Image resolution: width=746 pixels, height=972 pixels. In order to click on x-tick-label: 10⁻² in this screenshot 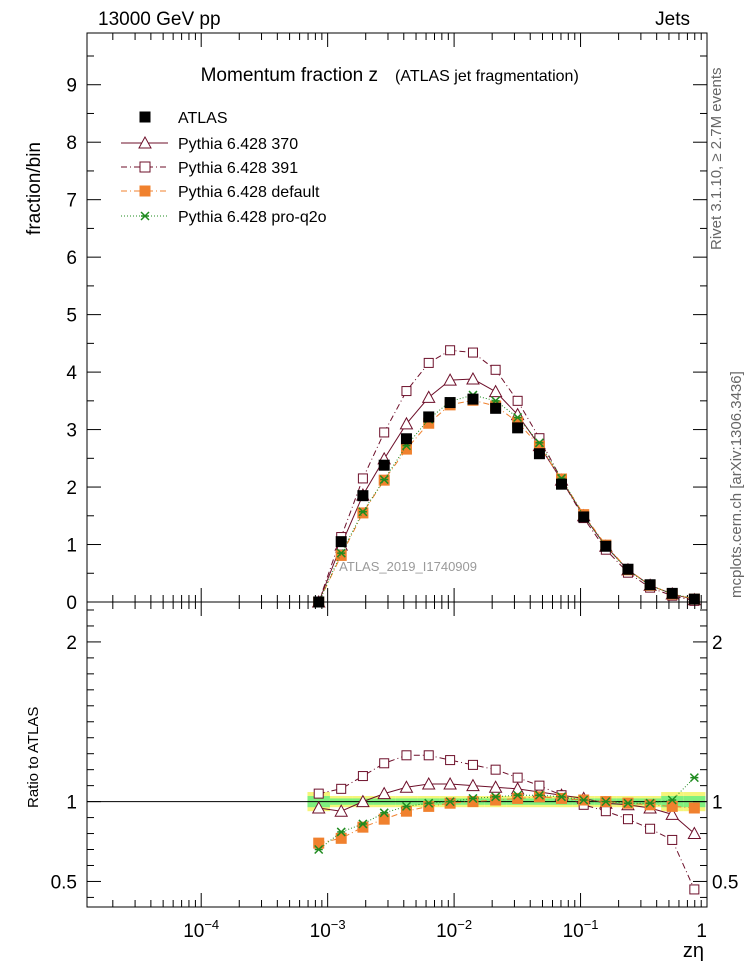, I will do `click(454, 929)`.